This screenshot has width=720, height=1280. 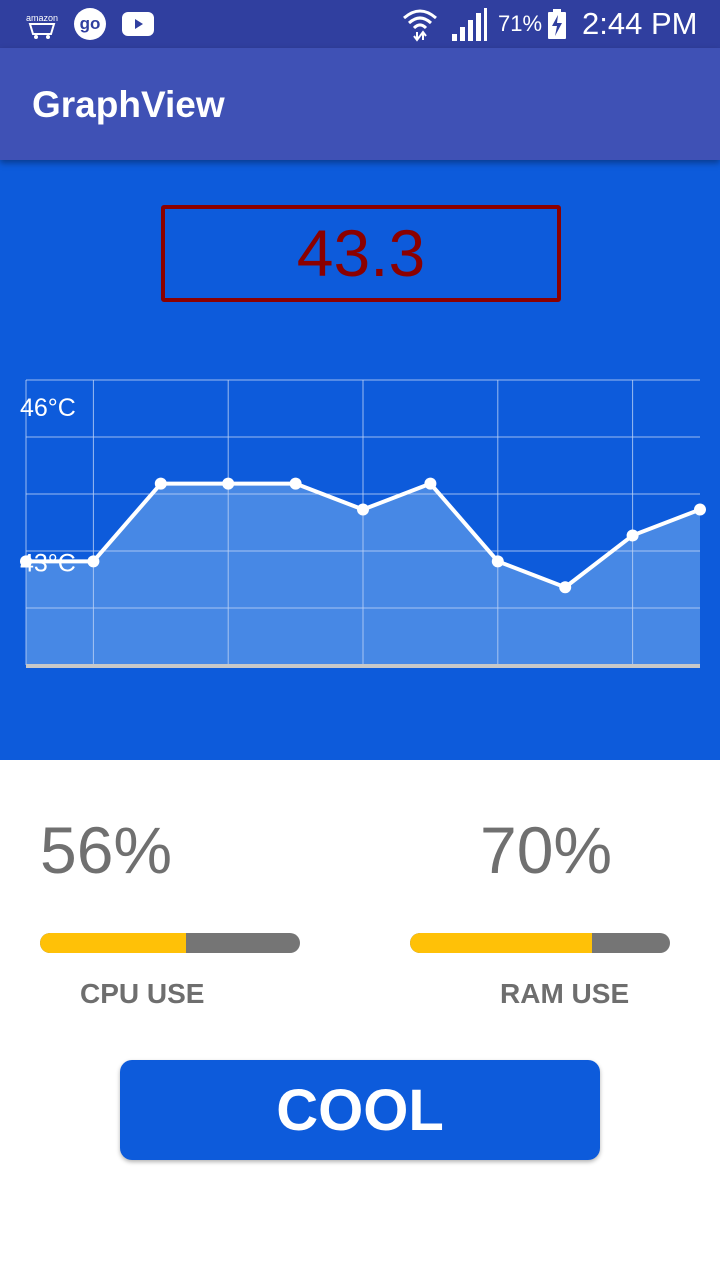 I want to click on cpu-usage-value: 56%, so click(x=106, y=850).